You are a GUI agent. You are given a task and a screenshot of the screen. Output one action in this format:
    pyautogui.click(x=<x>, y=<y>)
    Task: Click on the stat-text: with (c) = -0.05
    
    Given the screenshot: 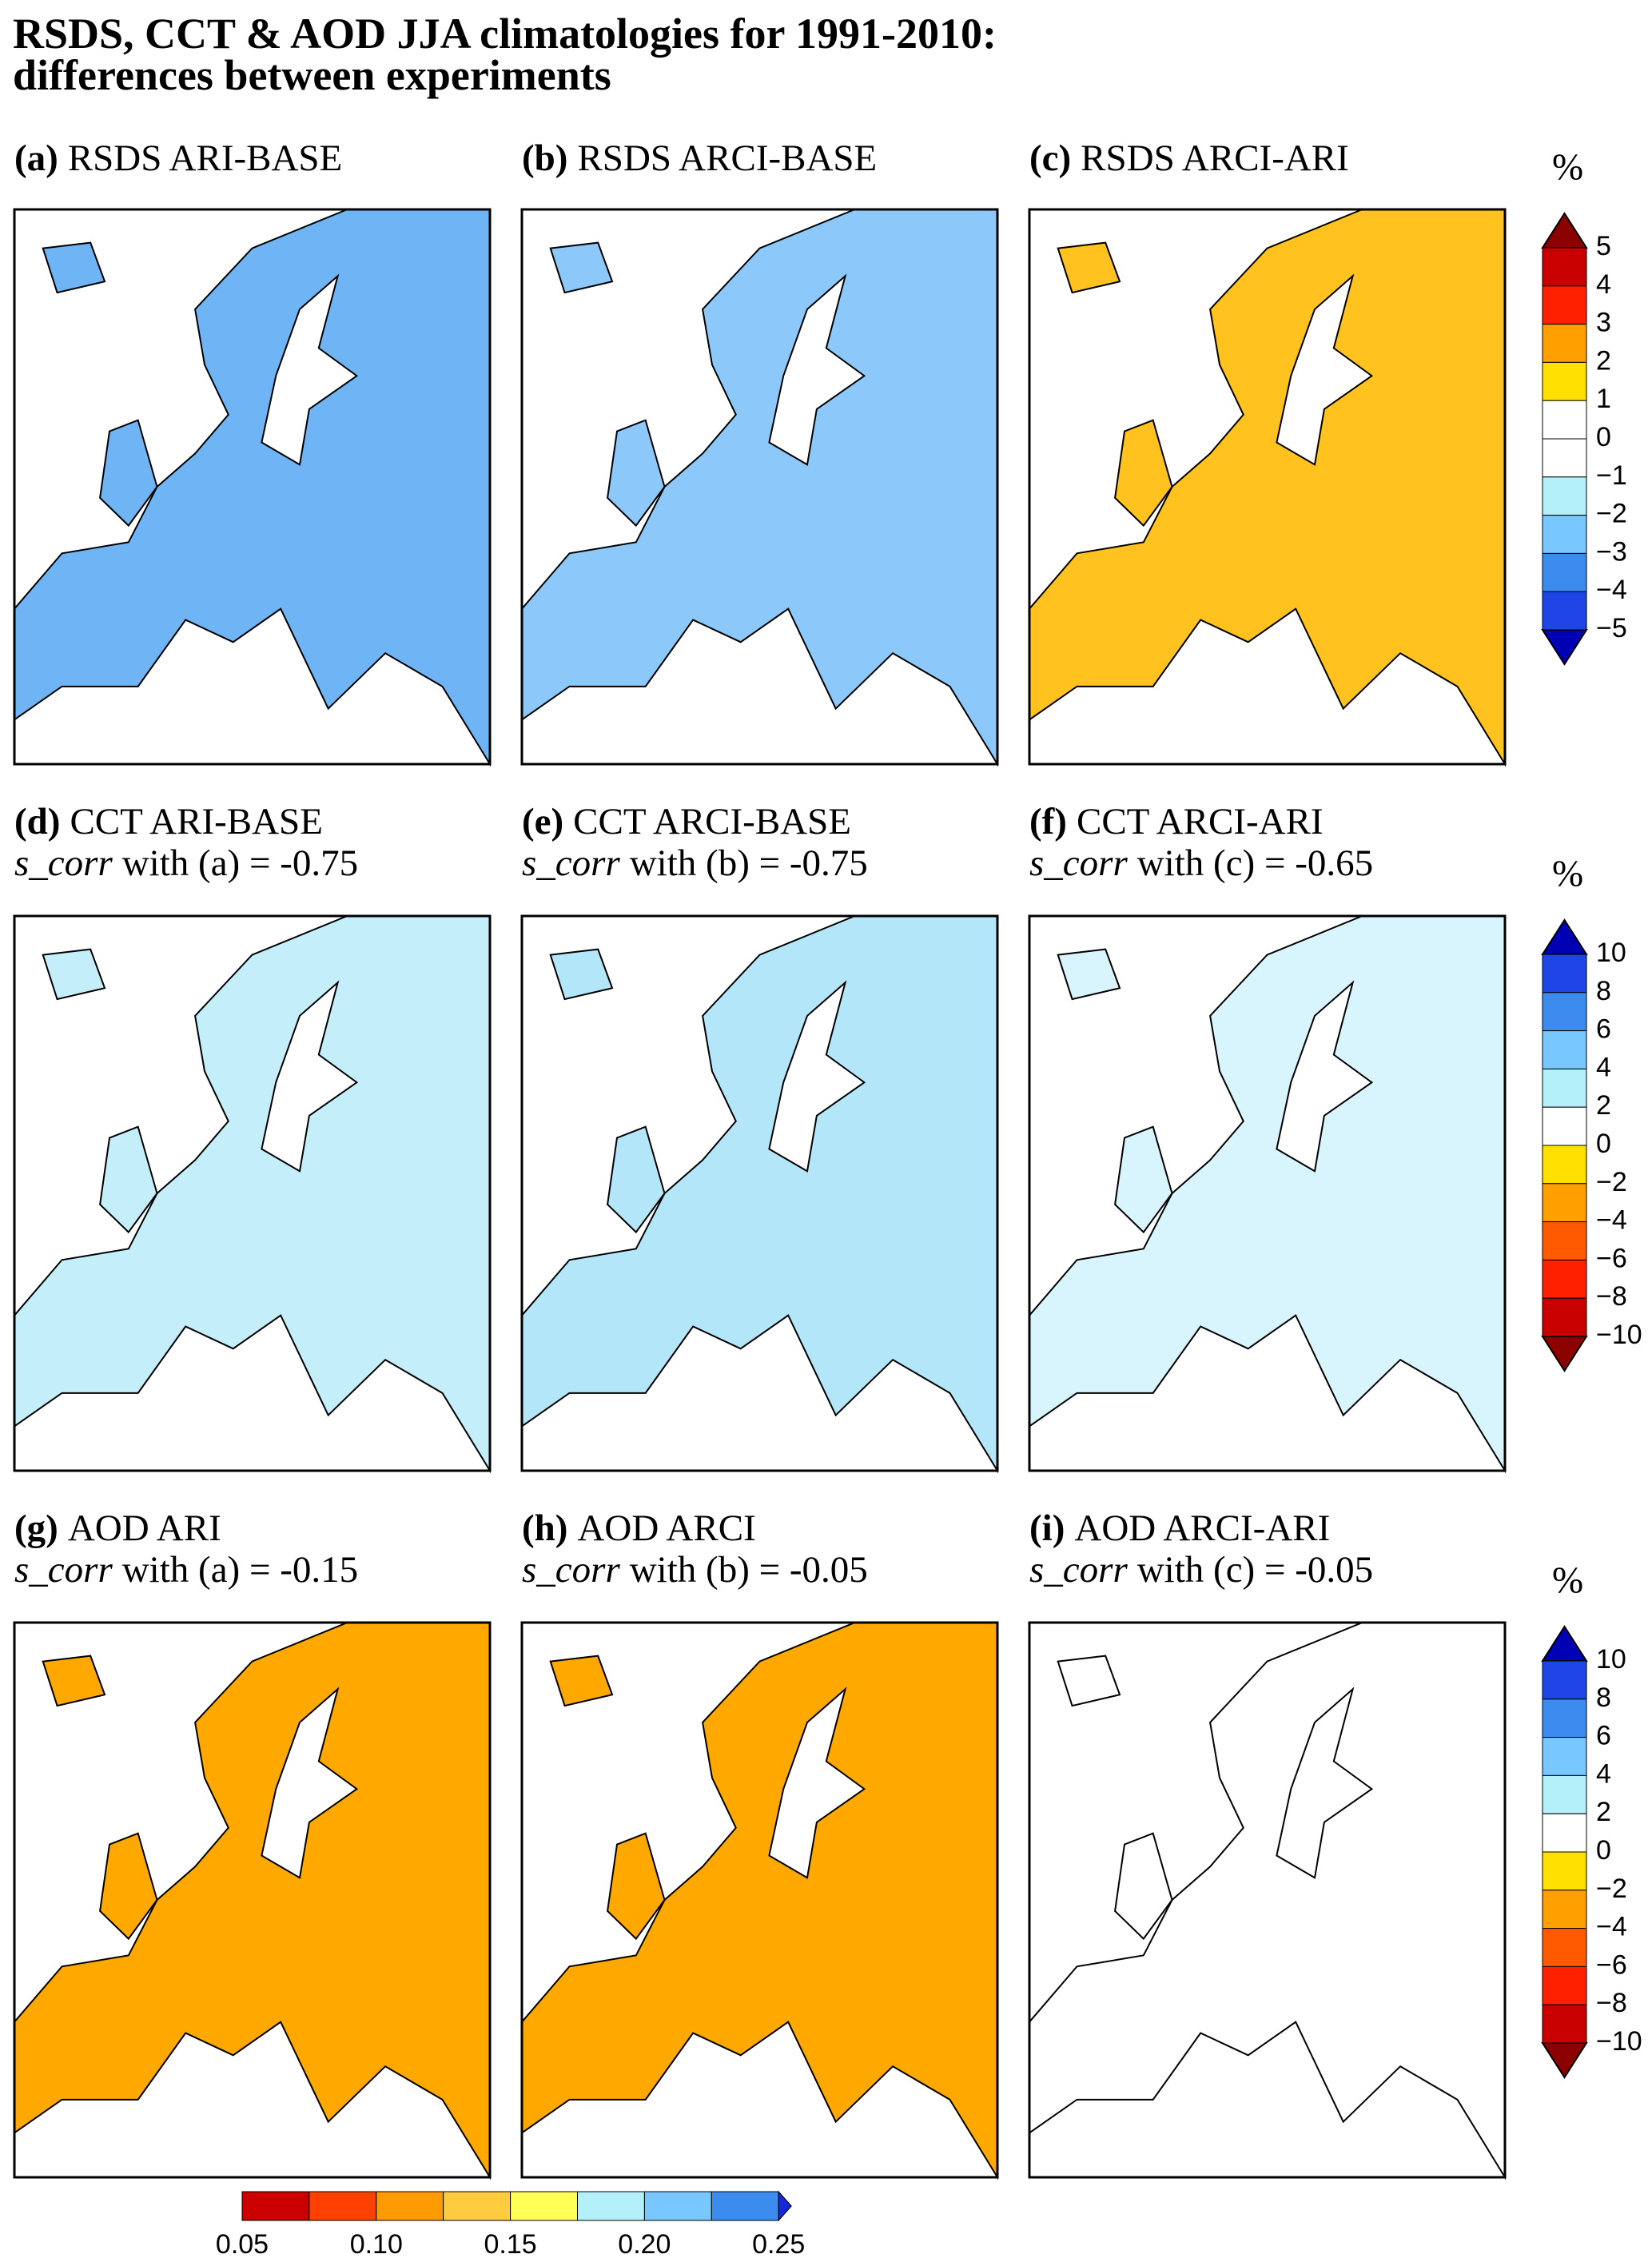 What is the action you would take?
    pyautogui.click(x=1255, y=1570)
    